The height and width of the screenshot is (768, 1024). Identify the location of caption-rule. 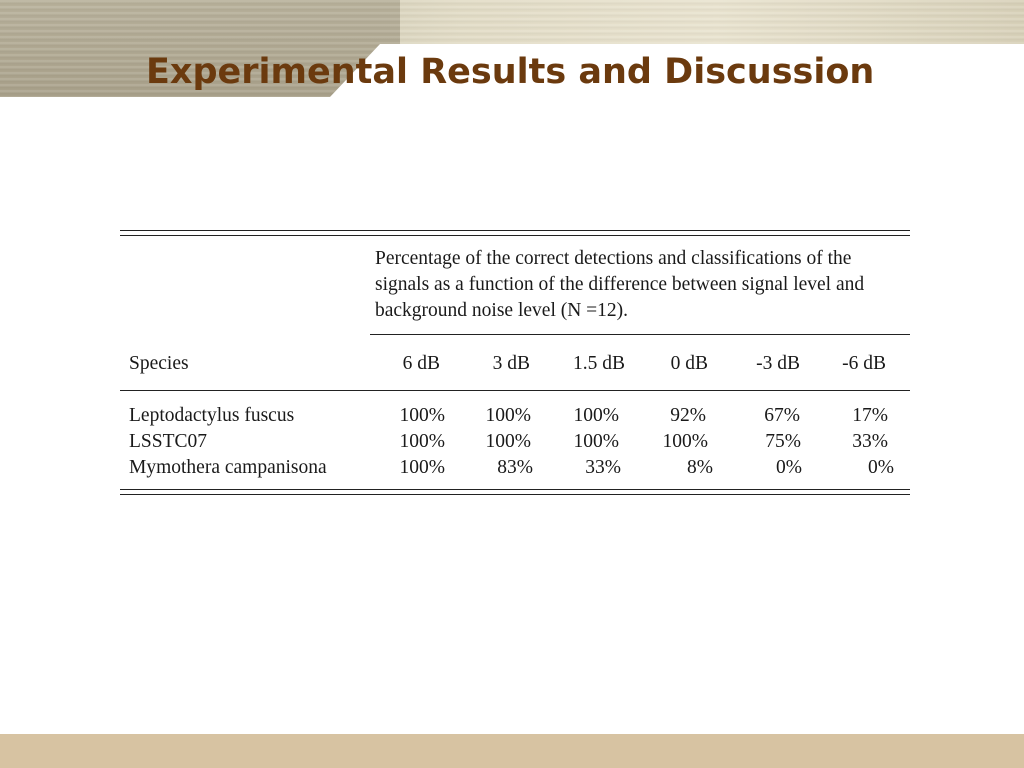
(640, 335).